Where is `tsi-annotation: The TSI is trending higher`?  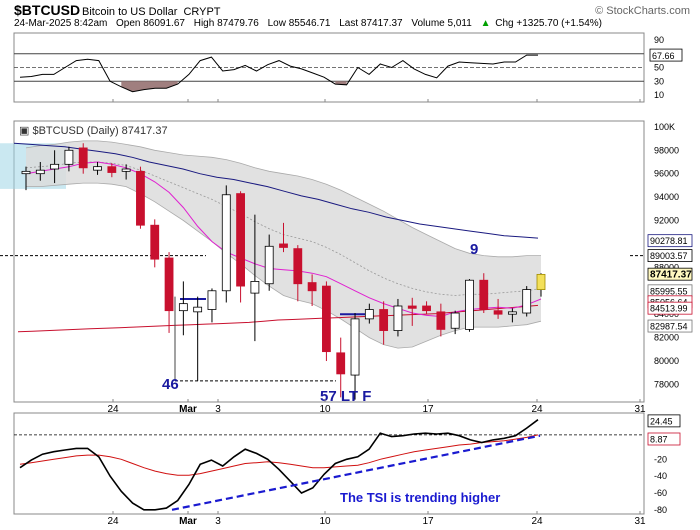
tsi-annotation: The TSI is trending higher is located at coordinates (420, 497).